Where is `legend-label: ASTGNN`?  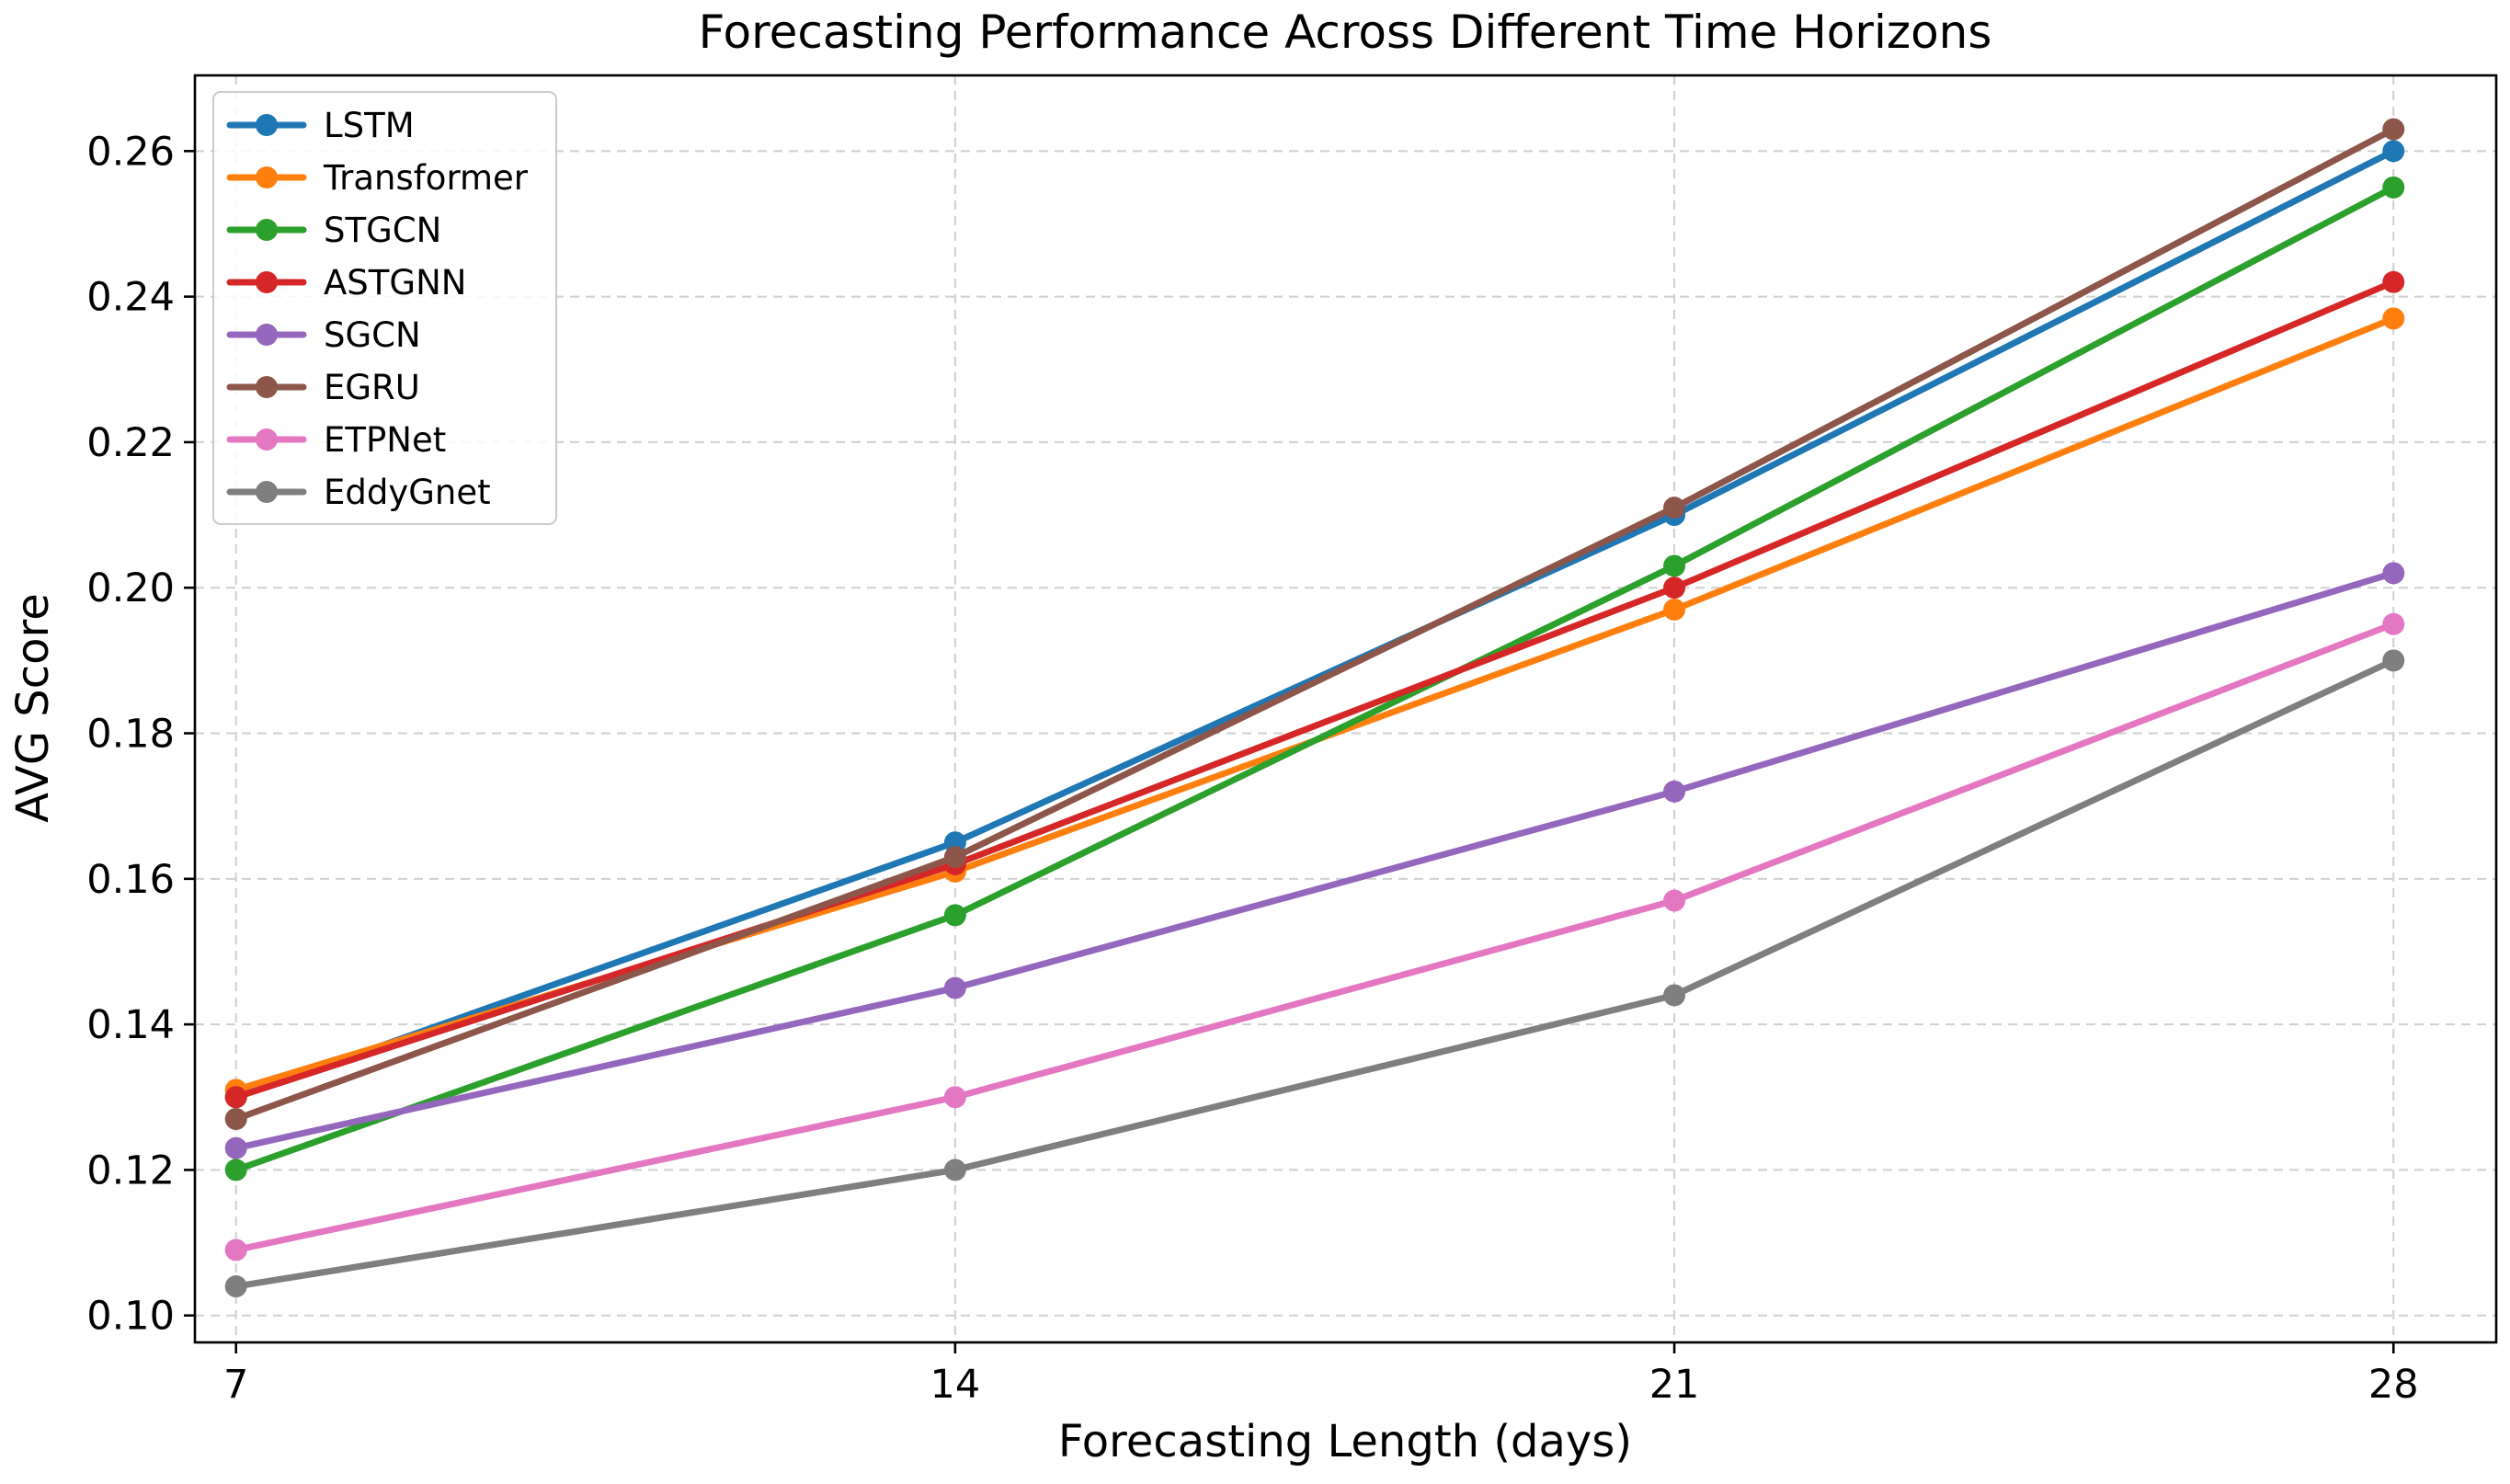 legend-label: ASTGNN is located at coordinates (395, 283).